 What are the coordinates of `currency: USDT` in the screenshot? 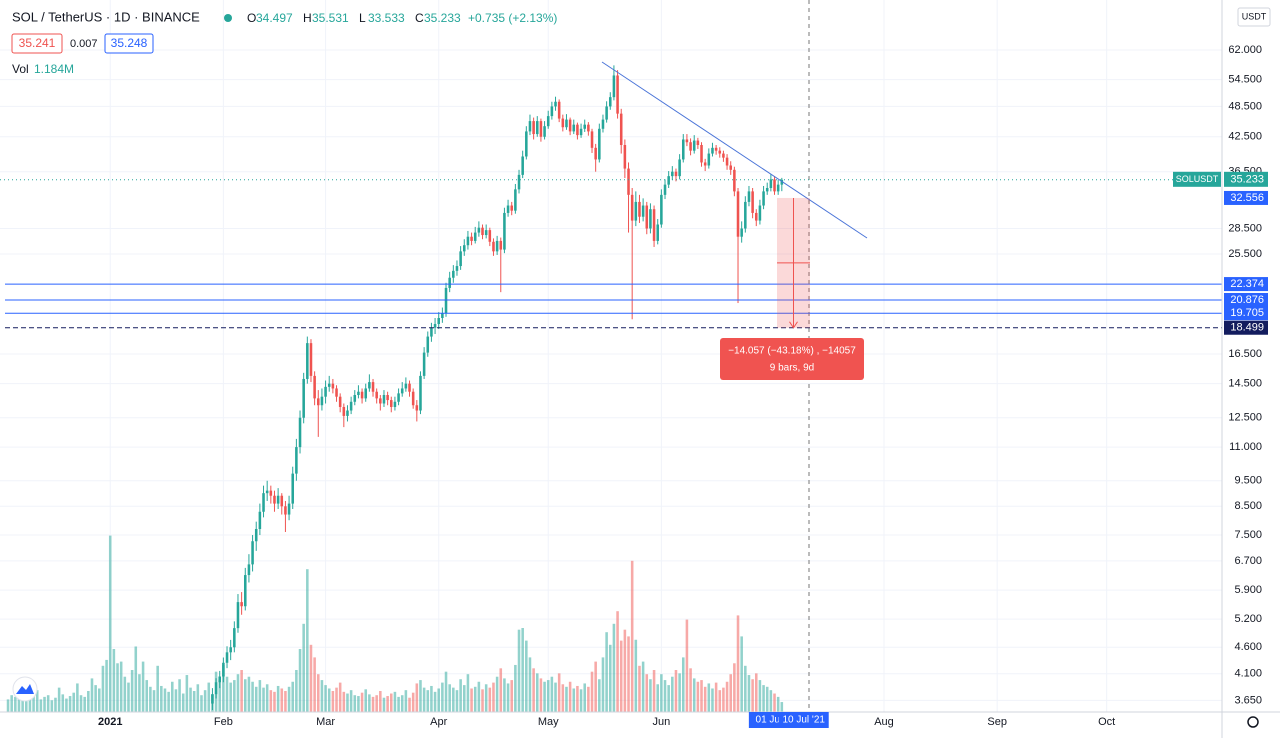 It's located at (1254, 16).